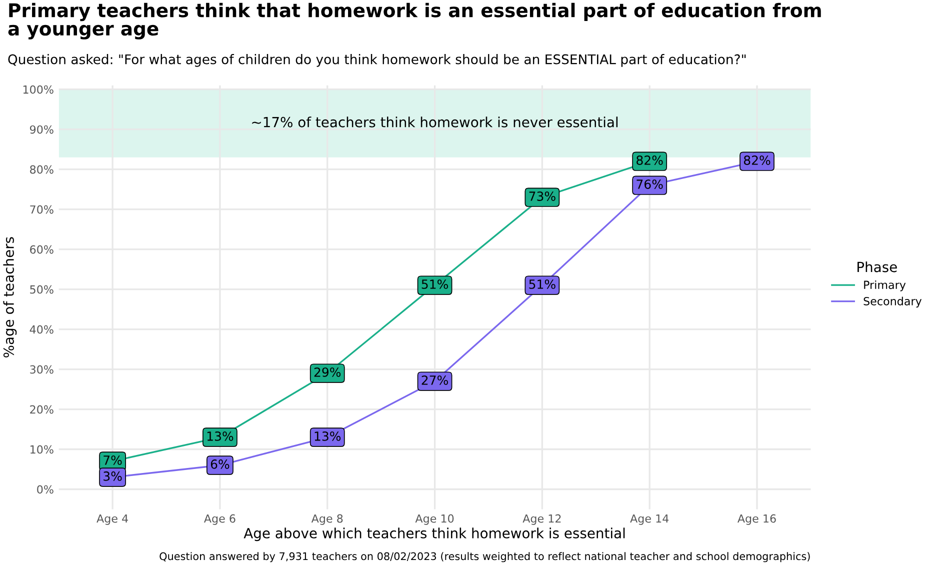 This screenshot has height=569, width=934. What do you see at coordinates (434, 535) in the screenshot?
I see `x-axis-title: Age above which teachers think homework is essential` at bounding box center [434, 535].